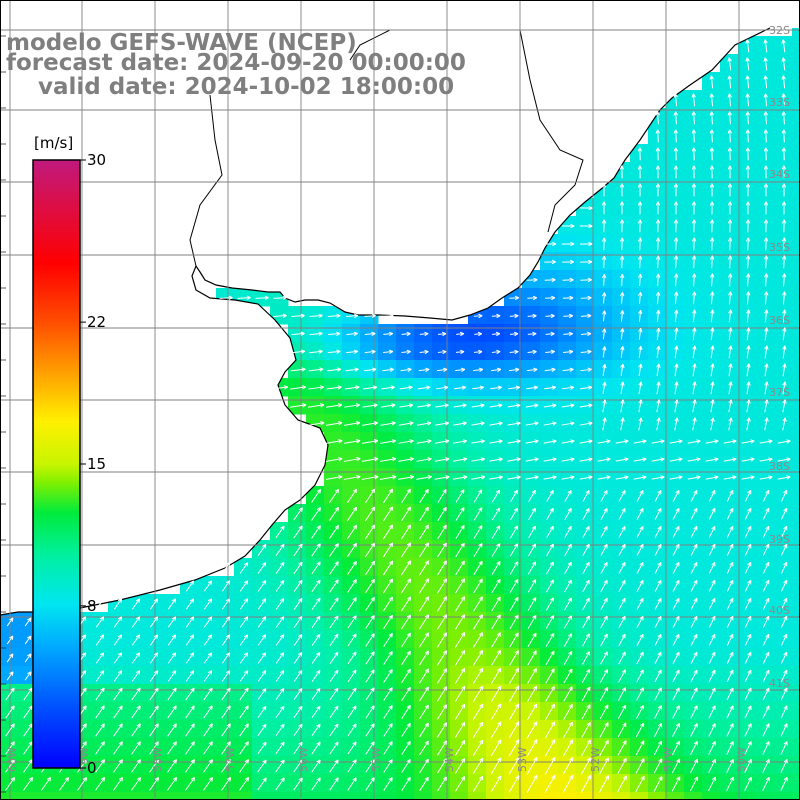  What do you see at coordinates (779, 30) in the screenshot?
I see `lat-label: 32S` at bounding box center [779, 30].